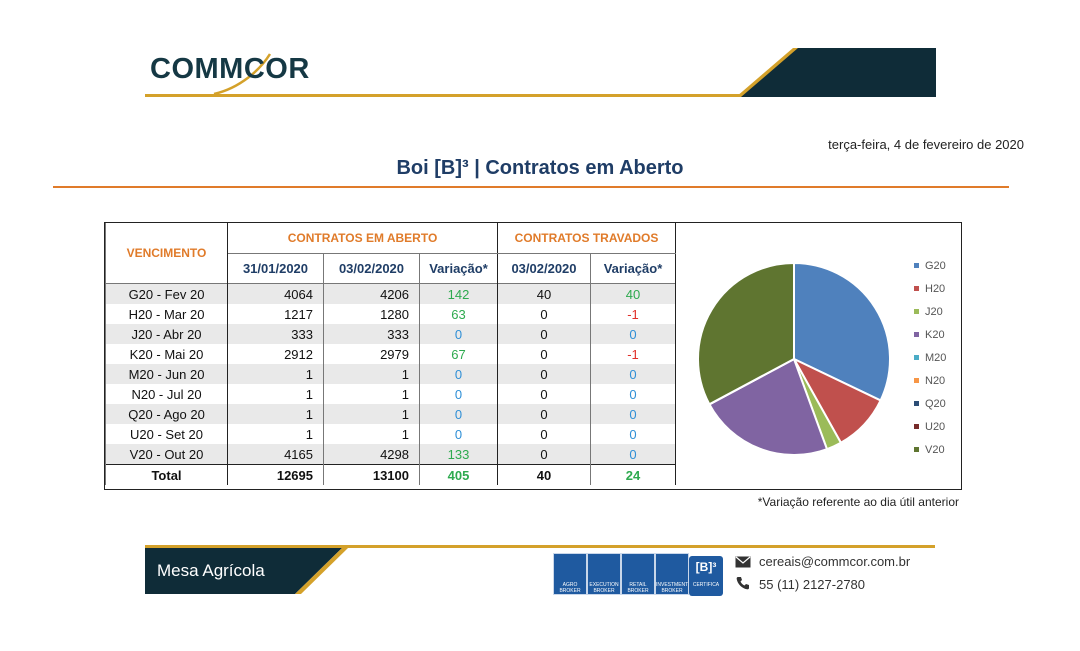 The width and height of the screenshot is (1080, 651). What do you see at coordinates (458, 293) in the screenshot?
I see `cell-aberto-variacao: 142` at bounding box center [458, 293].